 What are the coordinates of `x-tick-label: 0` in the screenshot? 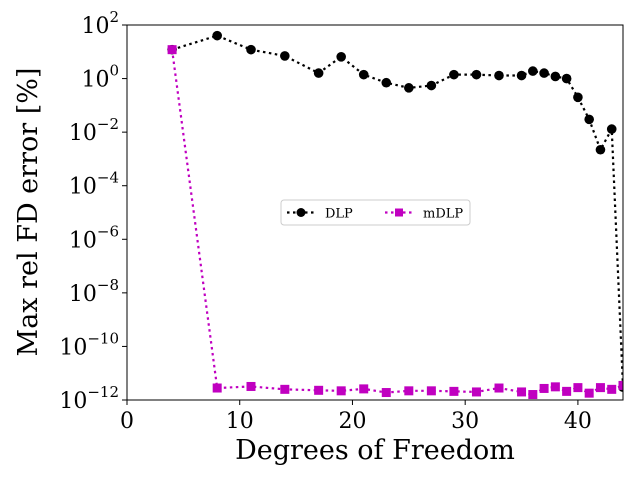 It's located at (127, 421).